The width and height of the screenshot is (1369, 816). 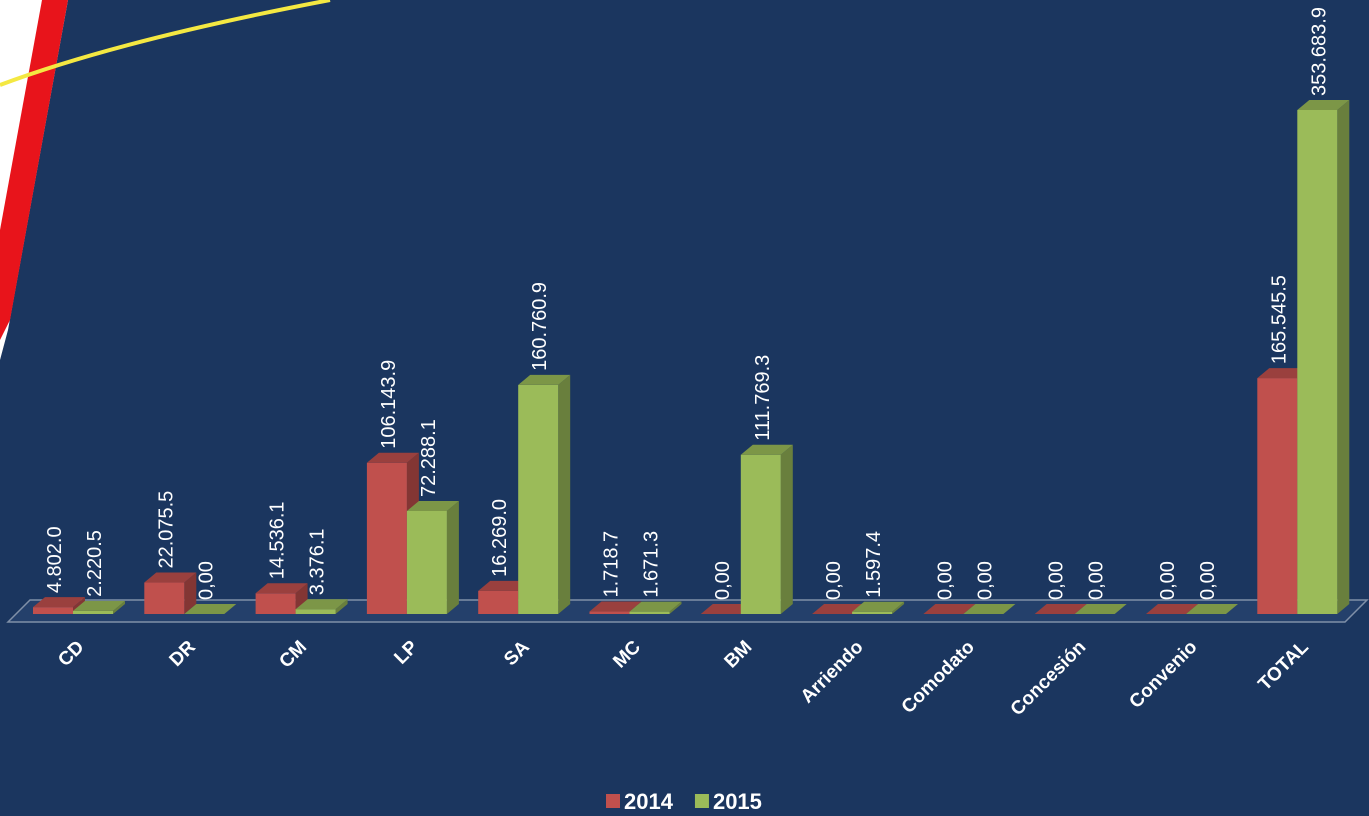 I want to click on data-label: 1.671.3, so click(x=652, y=564).